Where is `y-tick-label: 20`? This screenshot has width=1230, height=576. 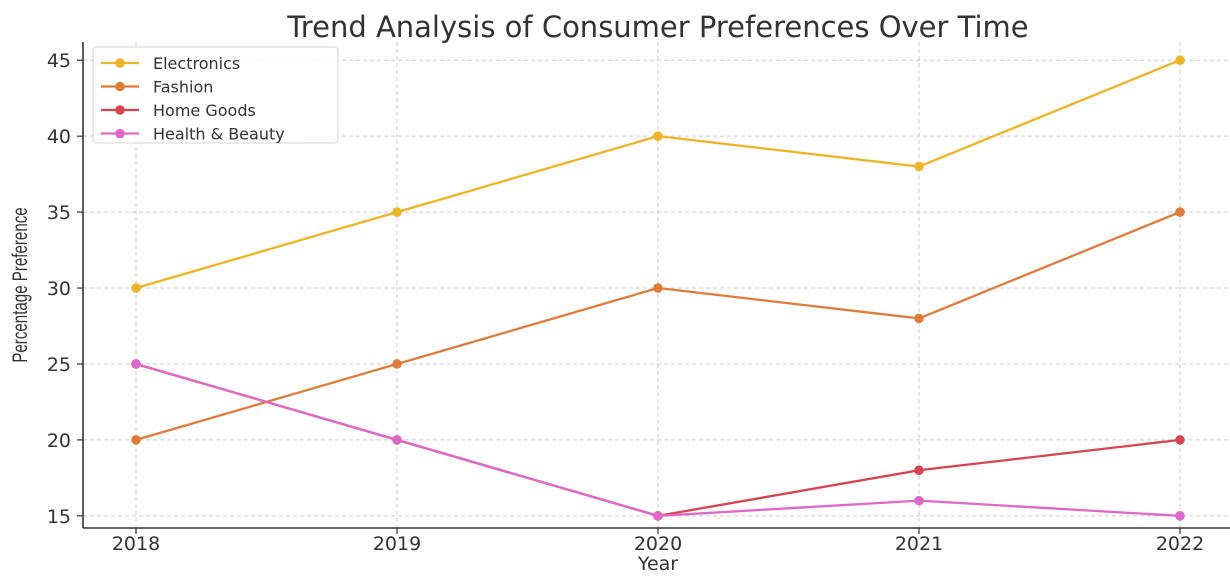
y-tick-label: 20 is located at coordinates (59, 441).